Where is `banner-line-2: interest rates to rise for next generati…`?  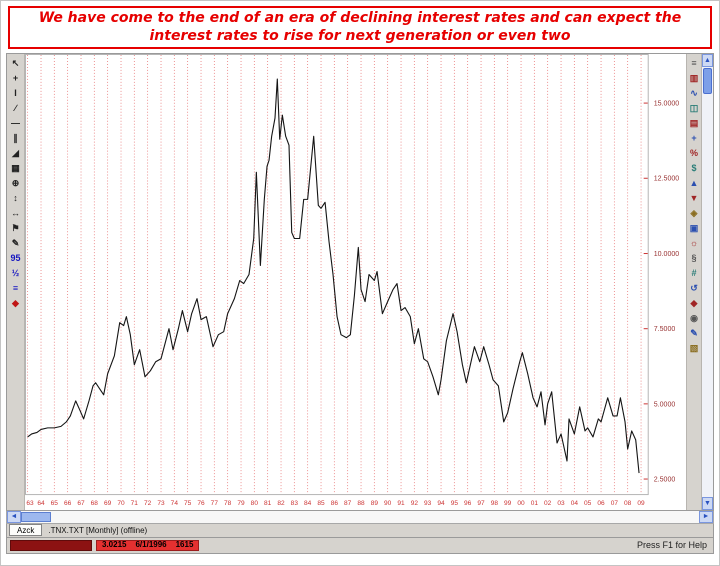
banner-line-2: interest rates to rise for next generati… is located at coordinates (360, 36).